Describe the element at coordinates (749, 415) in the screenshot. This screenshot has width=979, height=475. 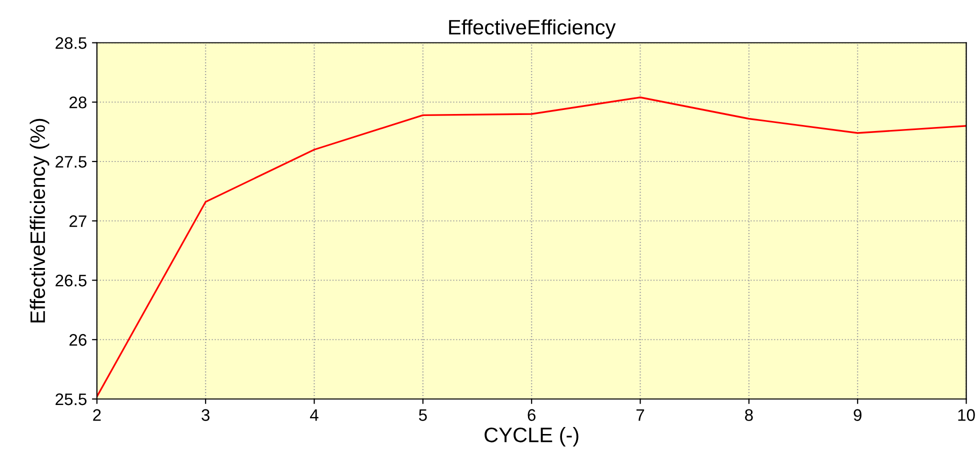
I see `x-tick-label: 8` at that location.